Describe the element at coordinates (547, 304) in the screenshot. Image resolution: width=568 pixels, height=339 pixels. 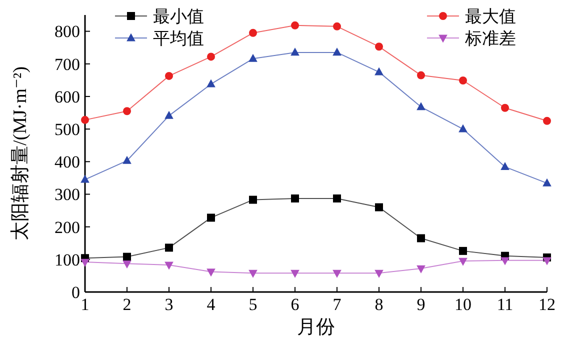
I see `x-tick-label: 12` at that location.